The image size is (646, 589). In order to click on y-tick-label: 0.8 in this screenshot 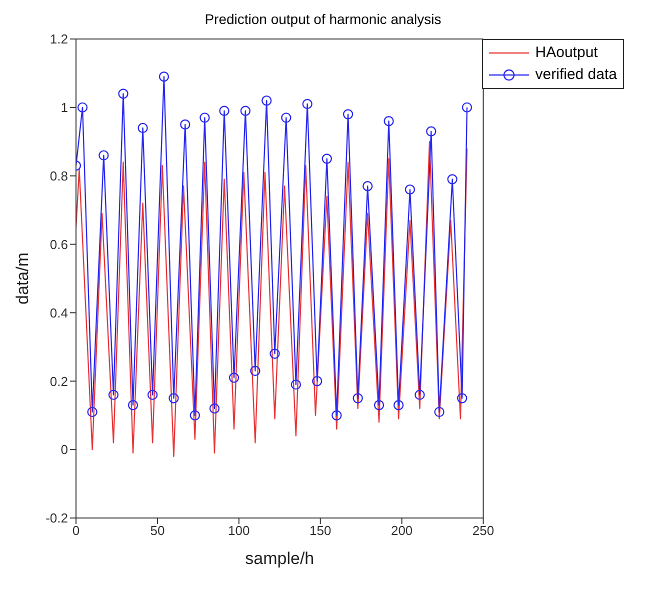, I will do `click(59, 176)`.